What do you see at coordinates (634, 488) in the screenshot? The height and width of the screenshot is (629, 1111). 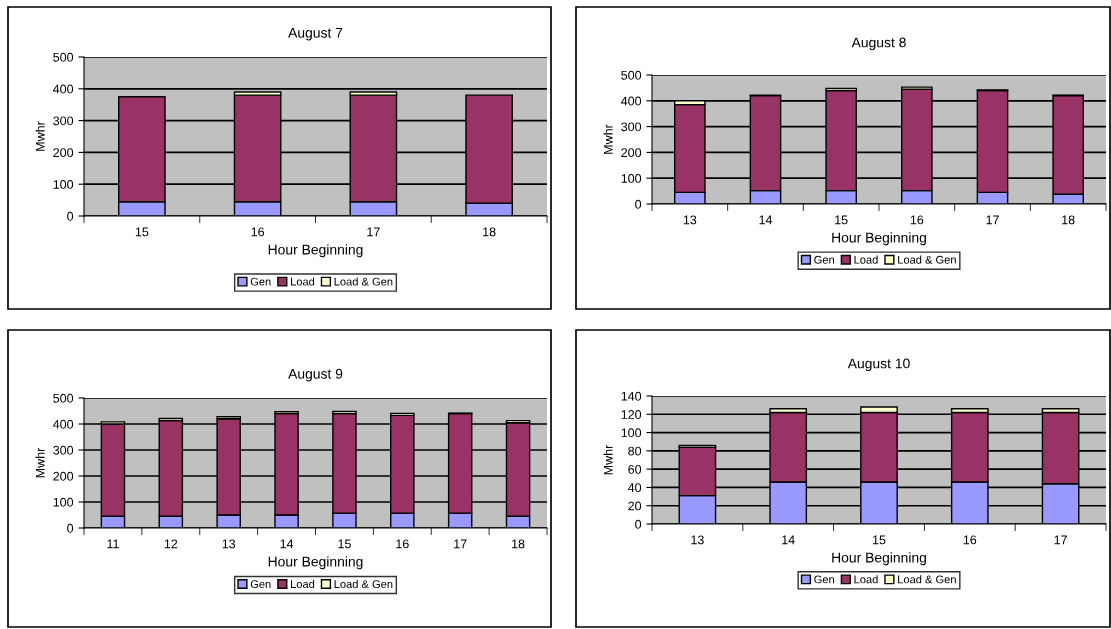 I see `y-tick-label: 40` at bounding box center [634, 488].